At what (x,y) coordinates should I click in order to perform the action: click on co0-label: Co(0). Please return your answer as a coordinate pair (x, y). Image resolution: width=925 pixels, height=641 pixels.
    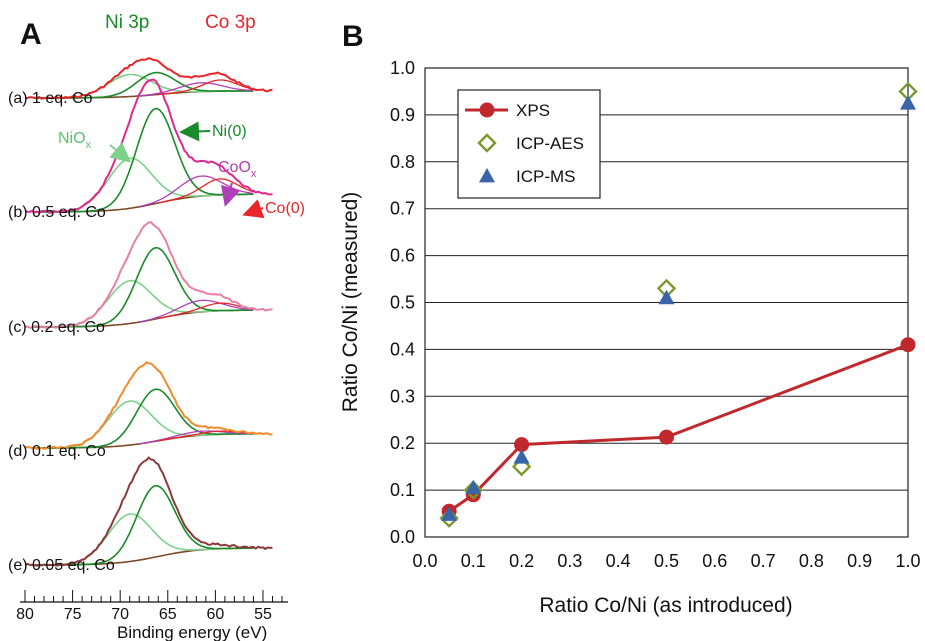
    Looking at the image, I should click on (285, 208).